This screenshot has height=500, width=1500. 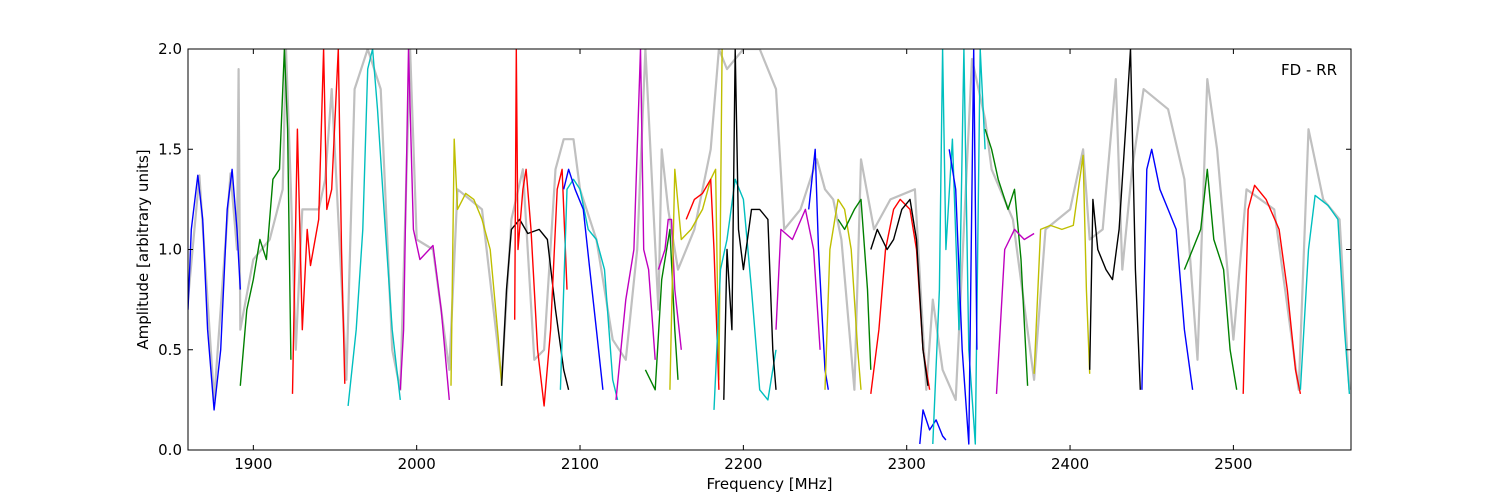 I want to click on x-tick-label: 2100, so click(x=580, y=464).